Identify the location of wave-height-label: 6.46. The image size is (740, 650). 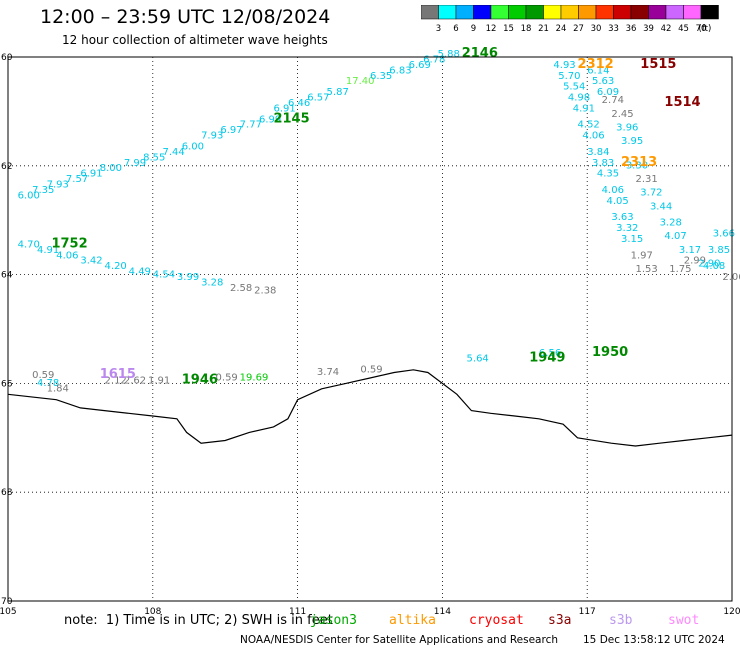
(299, 103).